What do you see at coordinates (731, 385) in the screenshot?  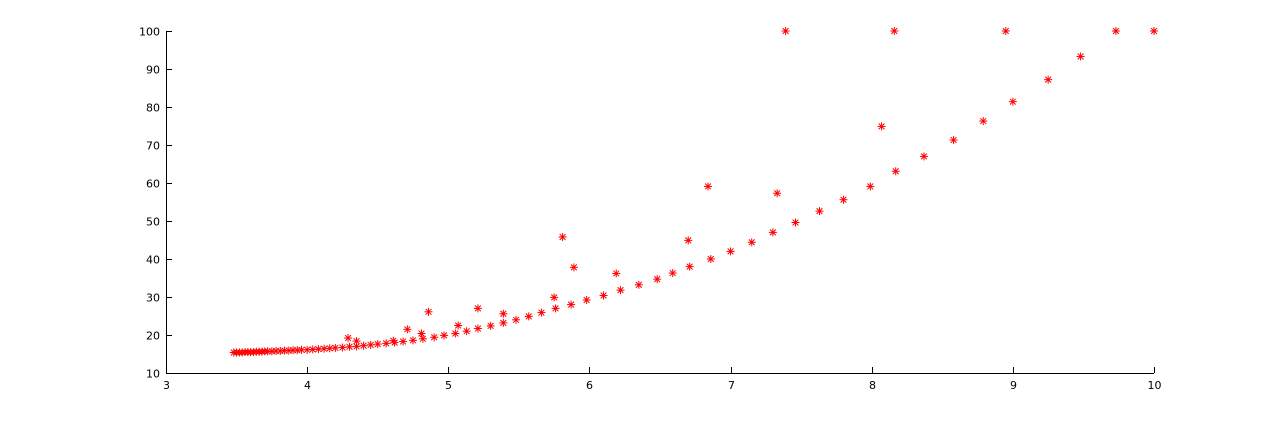 I see `x-tick-label: 7` at bounding box center [731, 385].